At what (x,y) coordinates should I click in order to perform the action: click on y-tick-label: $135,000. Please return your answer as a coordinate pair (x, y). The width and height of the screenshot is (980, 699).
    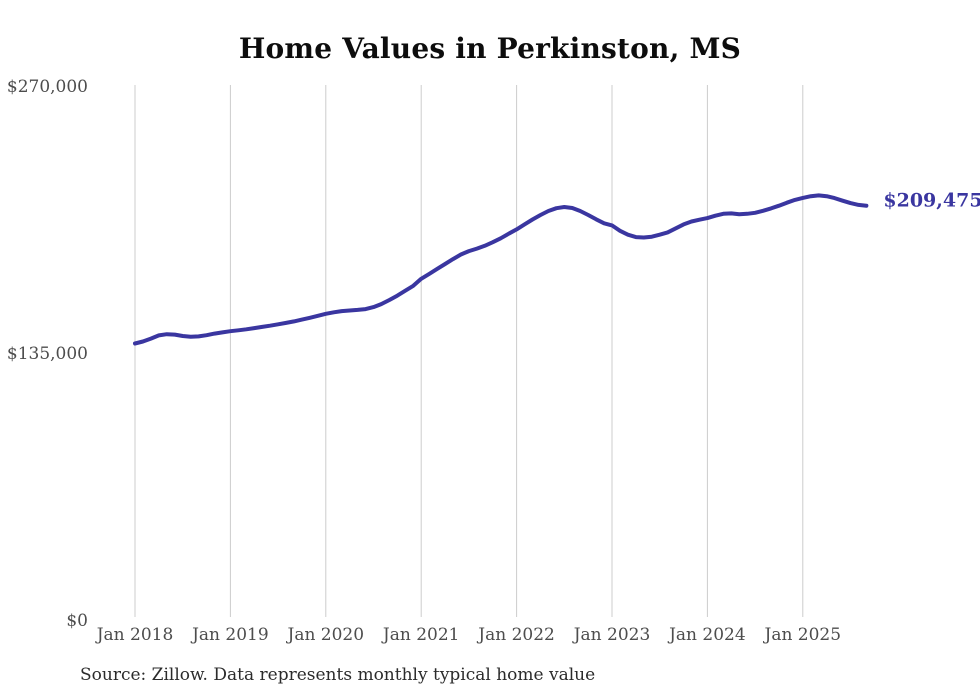
    Looking at the image, I should click on (47, 354).